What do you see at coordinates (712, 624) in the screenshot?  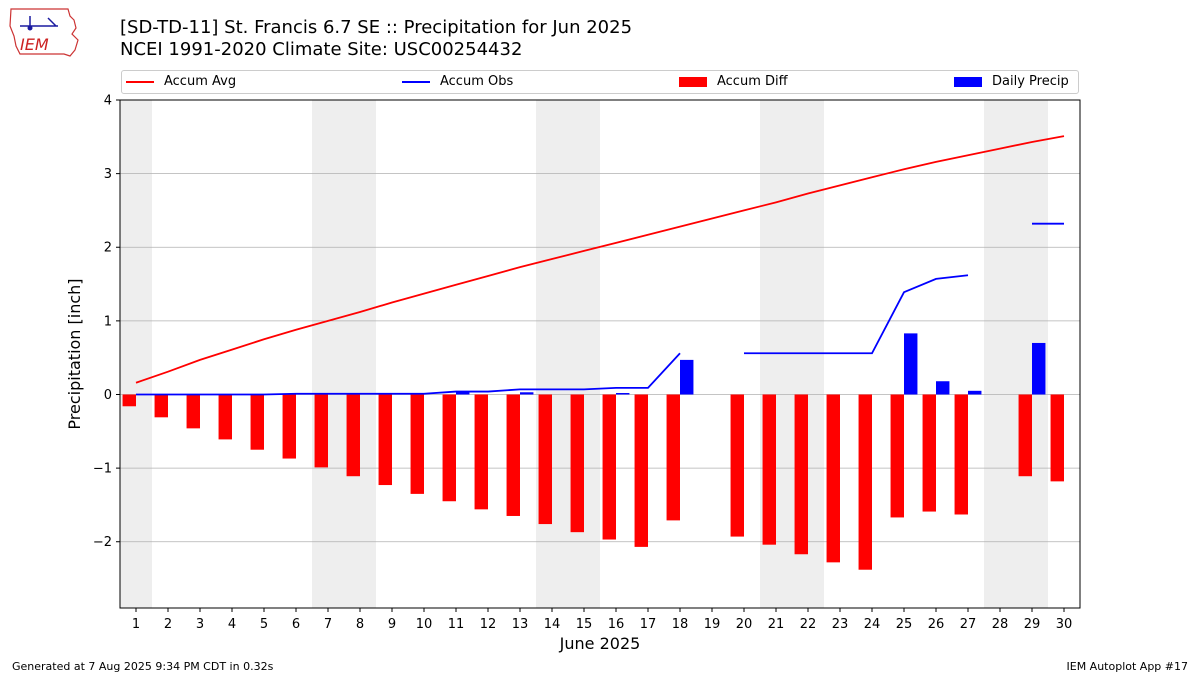 I see `x-tick-label: 19` at bounding box center [712, 624].